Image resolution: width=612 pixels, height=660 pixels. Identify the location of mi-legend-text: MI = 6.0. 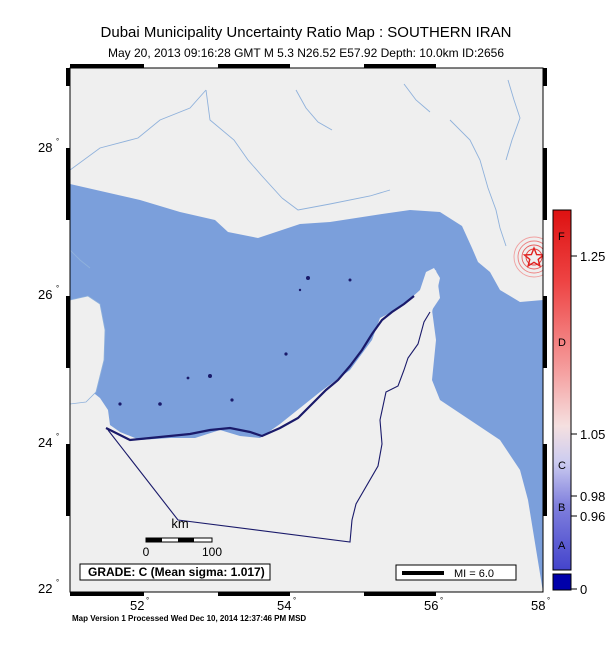
(474, 574).